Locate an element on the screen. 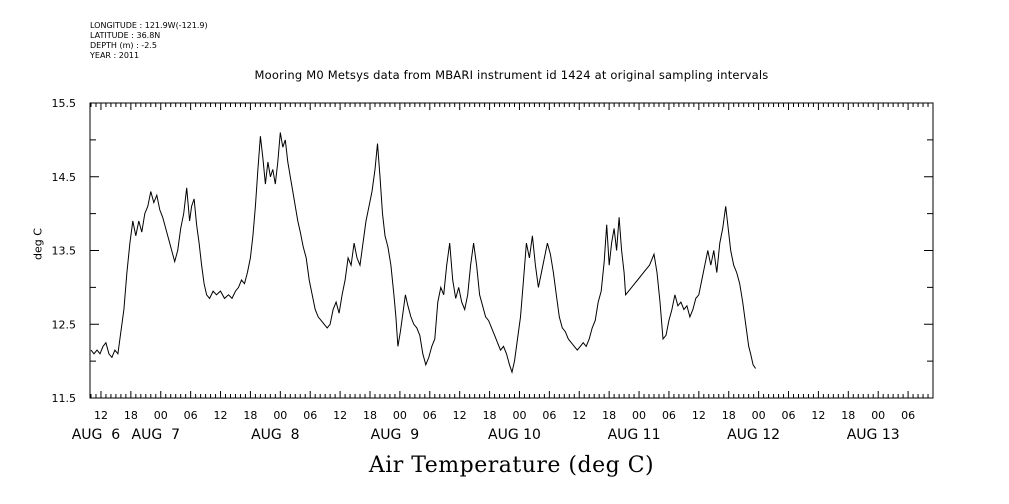  day-label: AUG 6 is located at coordinates (96, 435).